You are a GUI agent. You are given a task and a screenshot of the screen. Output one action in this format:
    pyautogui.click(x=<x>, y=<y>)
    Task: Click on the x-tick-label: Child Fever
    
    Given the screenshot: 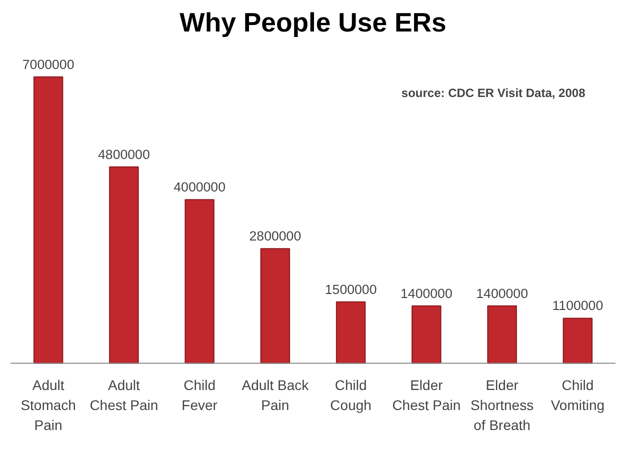 What is the action you would take?
    pyautogui.click(x=200, y=395)
    